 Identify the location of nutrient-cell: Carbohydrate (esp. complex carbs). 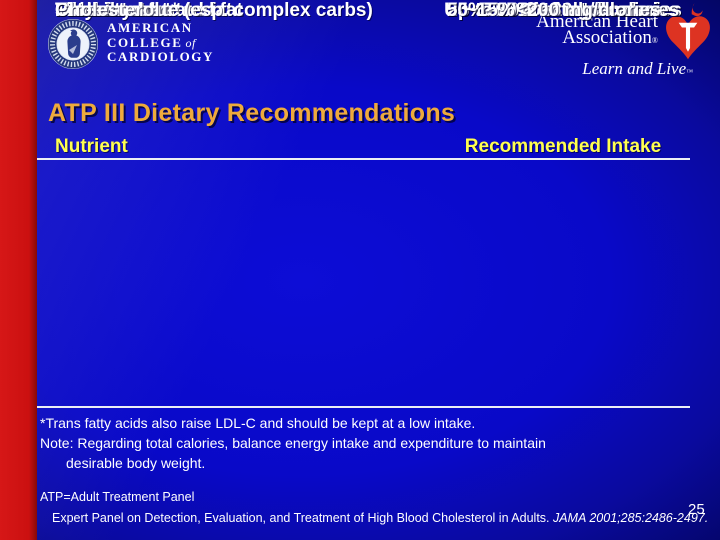
(214, 10).